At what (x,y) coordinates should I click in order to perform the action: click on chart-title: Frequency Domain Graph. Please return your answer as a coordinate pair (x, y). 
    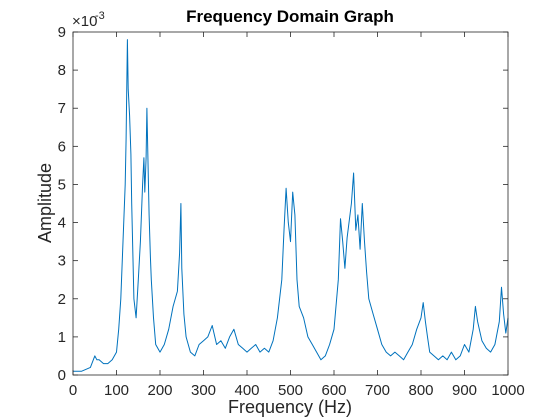
    Looking at the image, I should click on (290, 16).